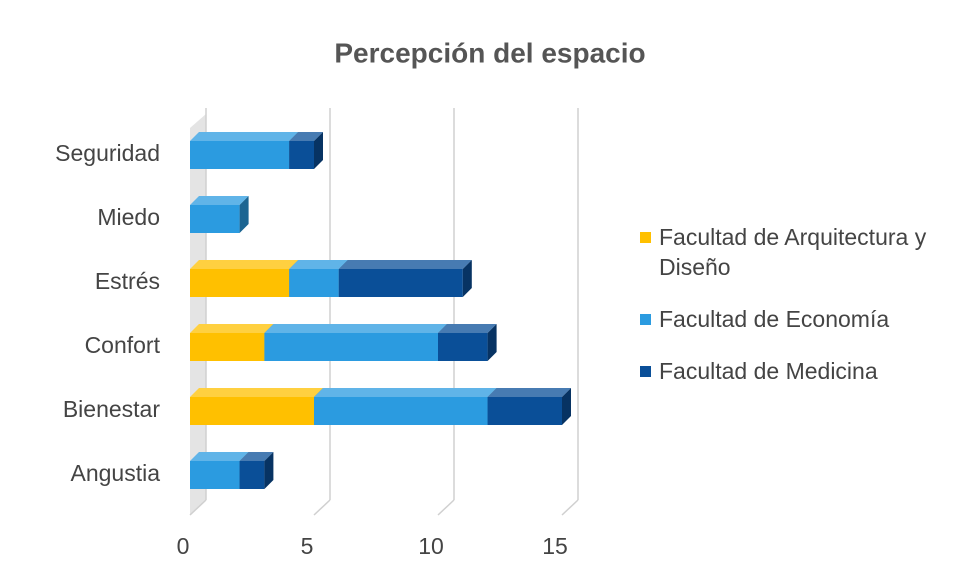 This screenshot has height=583, width=959. I want to click on y-tick-label: Miedo, so click(128, 217).